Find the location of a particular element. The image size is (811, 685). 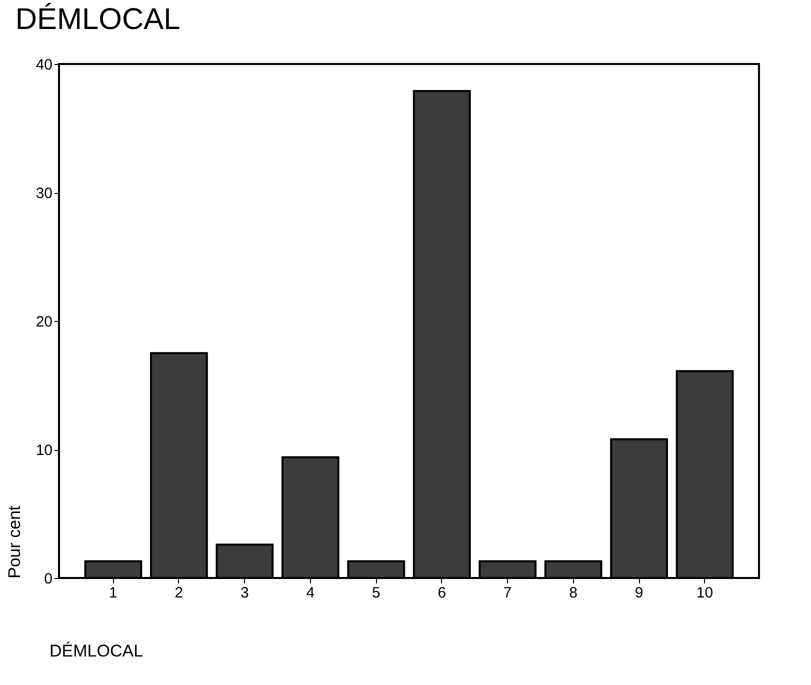

x-tick-label: 9 is located at coordinates (639, 593).